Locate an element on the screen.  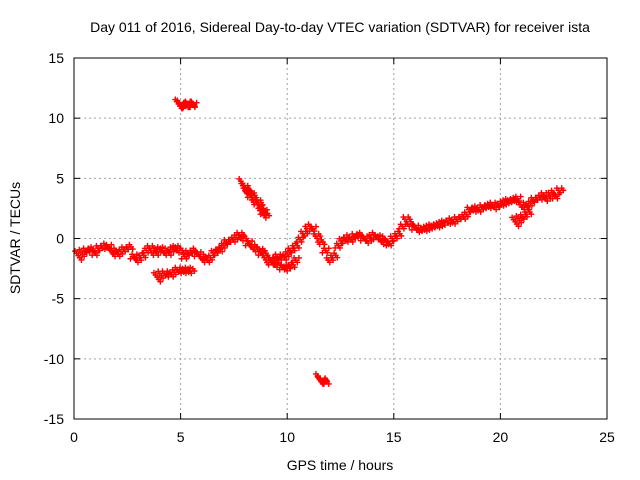
y-tick-label: 10 is located at coordinates (56, 118).